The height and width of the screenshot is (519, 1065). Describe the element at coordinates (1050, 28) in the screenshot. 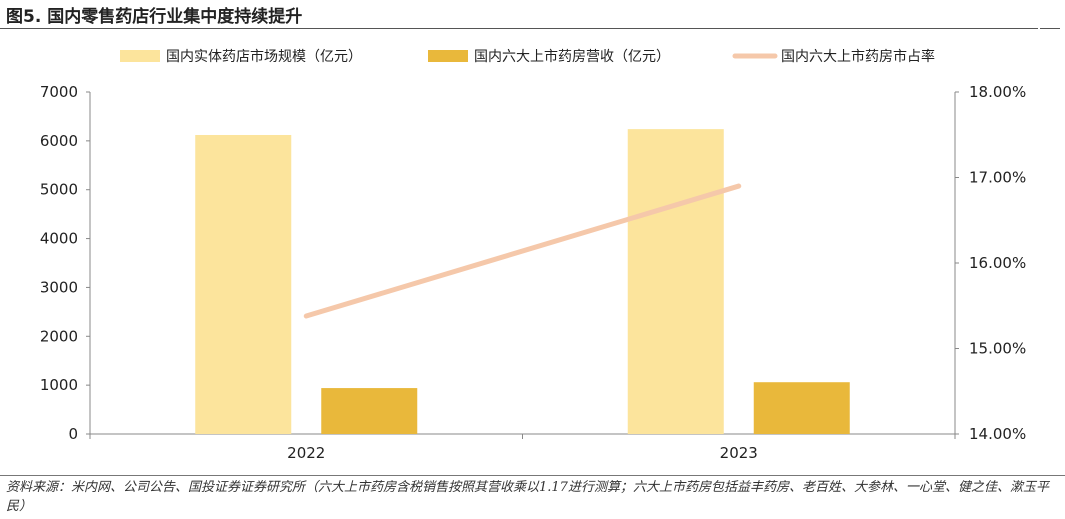

I see `title-divider-tail` at that location.